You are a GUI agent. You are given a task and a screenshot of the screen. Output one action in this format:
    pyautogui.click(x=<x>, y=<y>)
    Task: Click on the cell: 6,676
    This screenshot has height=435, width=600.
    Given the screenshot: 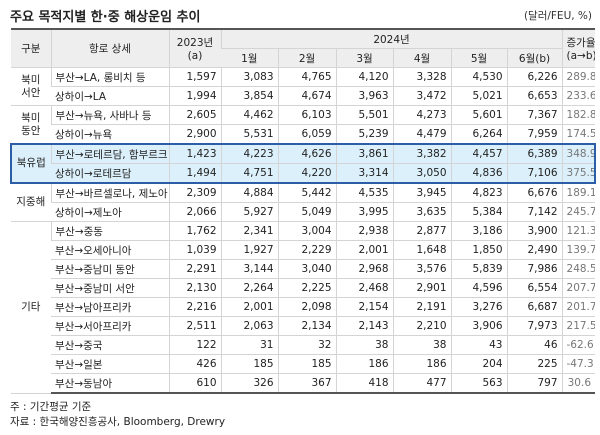 What is the action you would take?
    pyautogui.click(x=534, y=193)
    